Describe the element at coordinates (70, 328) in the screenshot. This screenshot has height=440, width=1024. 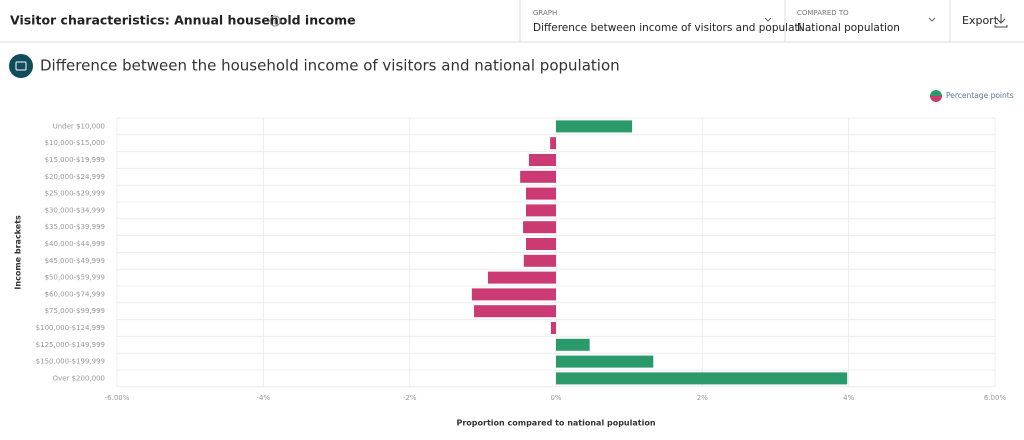
I see `y-tick-label: $100,000-$124,999` at that location.